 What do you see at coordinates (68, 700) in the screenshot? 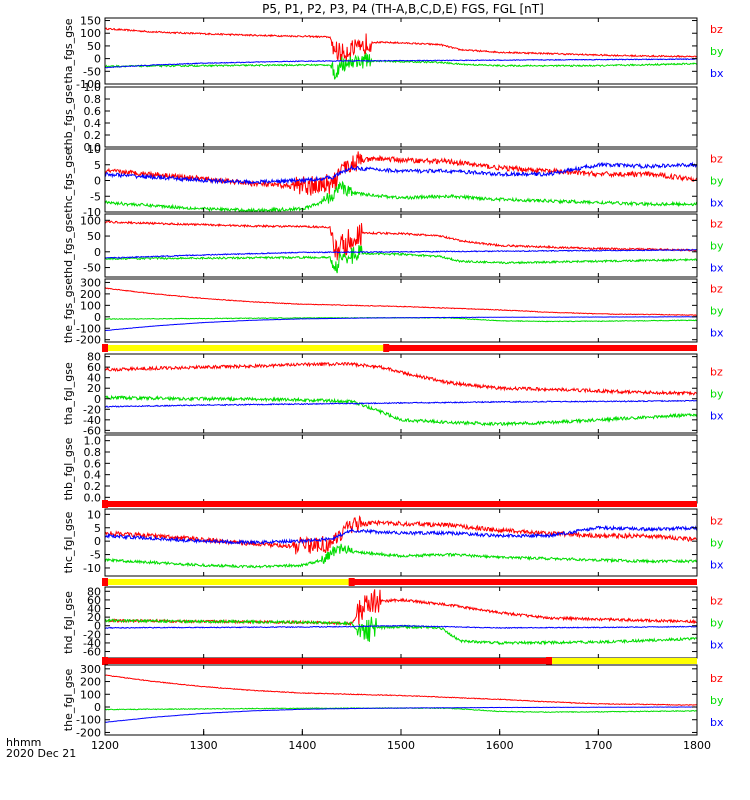
I see `y-axis-label: the_fgl_gse` at bounding box center [68, 700].